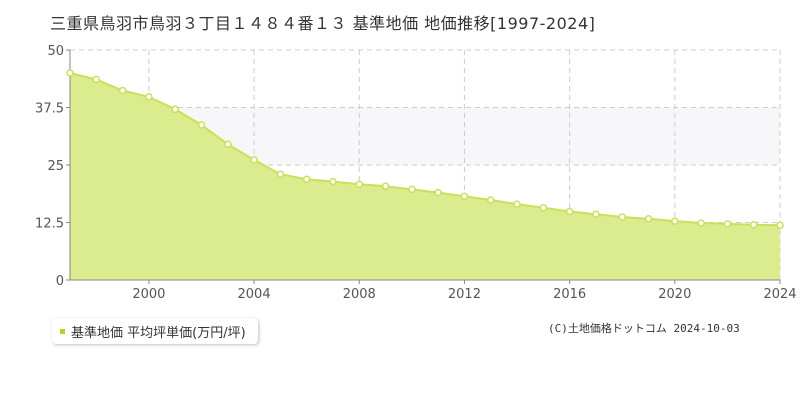 The image size is (800, 400). I want to click on x-tick-label: 2020, so click(674, 294).